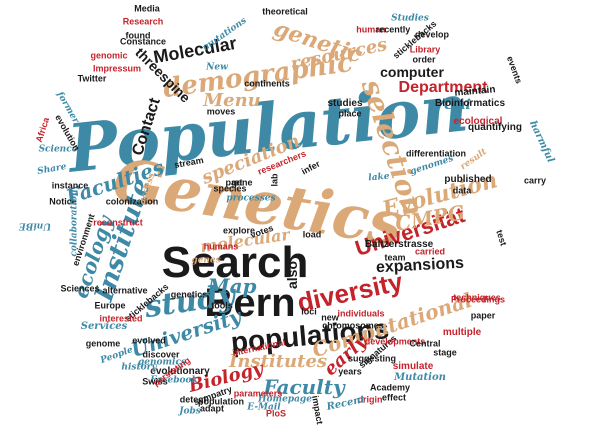 This screenshot has width=589, height=442. I want to click on word-genetics-small: genetics, so click(189, 294).